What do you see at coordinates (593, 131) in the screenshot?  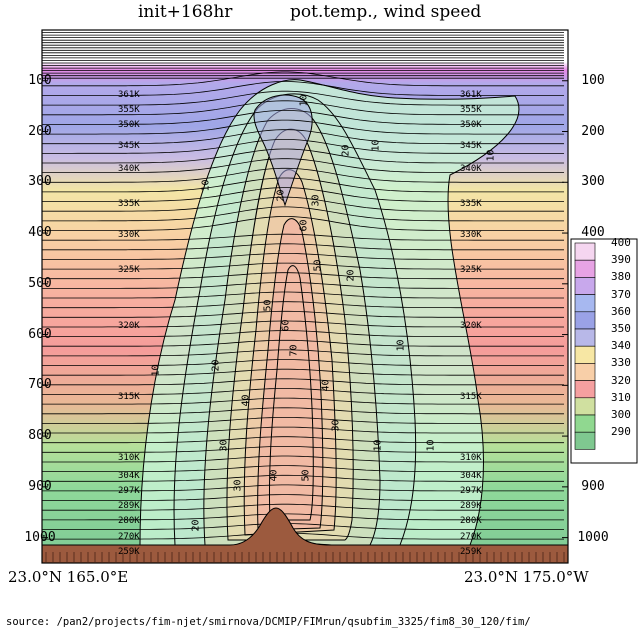 I see `y-tick-label-right: 200` at bounding box center [593, 131].